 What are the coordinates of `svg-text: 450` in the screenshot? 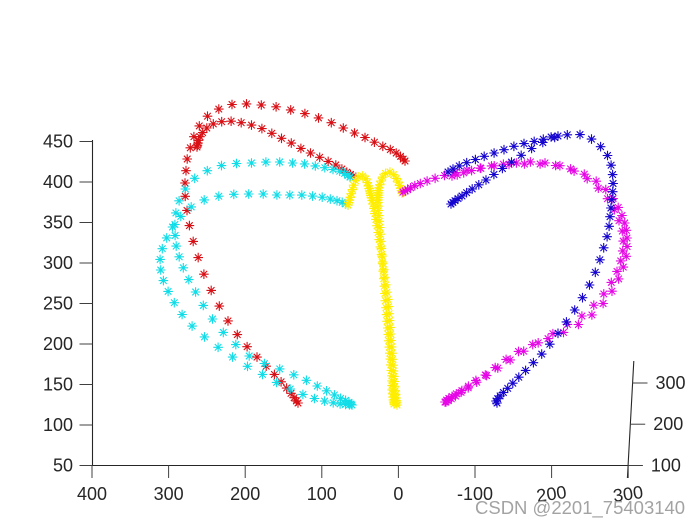 It's located at (58, 142).